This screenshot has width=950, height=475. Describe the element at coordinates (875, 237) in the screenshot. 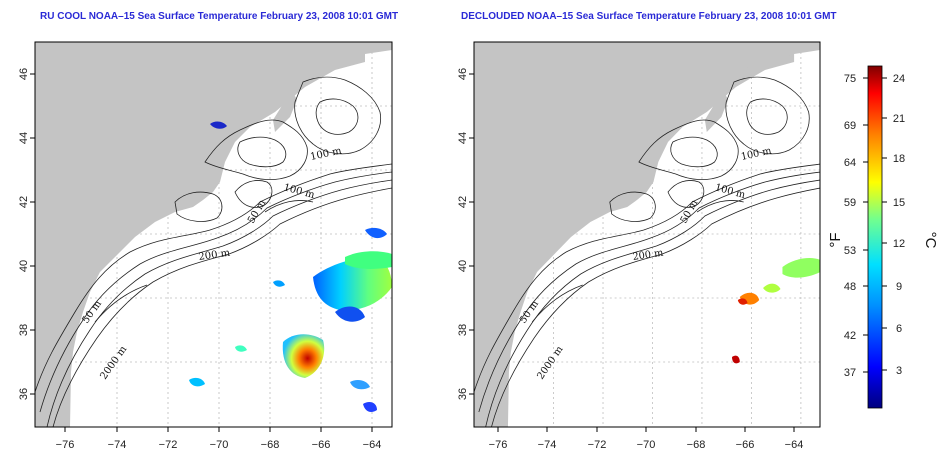

I see `colorbar-gradient` at that location.